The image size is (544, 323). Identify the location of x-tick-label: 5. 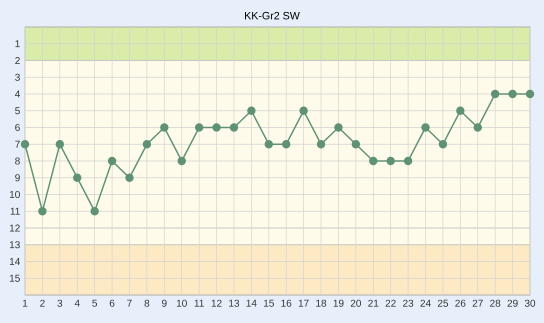
(95, 303).